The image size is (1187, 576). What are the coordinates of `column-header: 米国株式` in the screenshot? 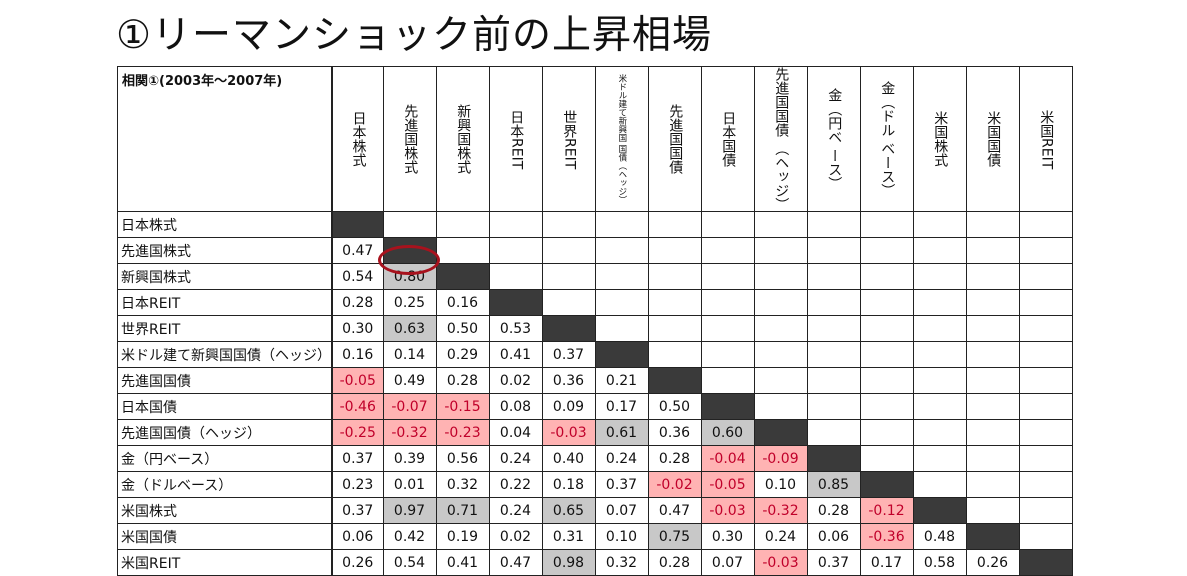 It's located at (939, 139).